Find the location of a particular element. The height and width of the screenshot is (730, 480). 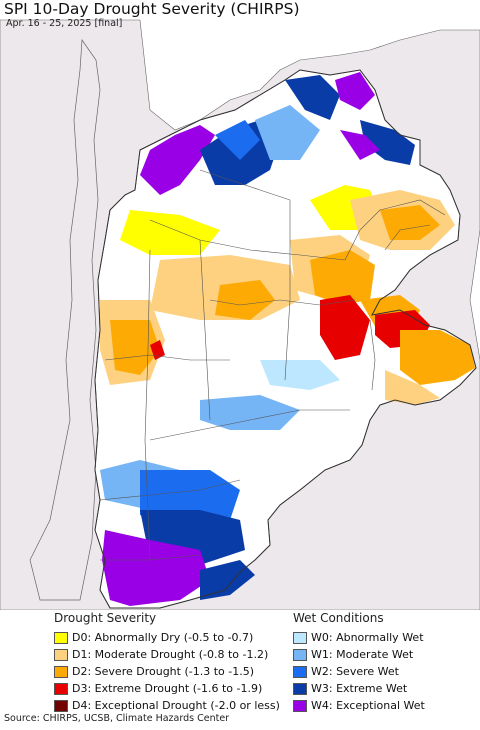

legend-label-w4: W4: Exceptional Wet is located at coordinates (368, 705).